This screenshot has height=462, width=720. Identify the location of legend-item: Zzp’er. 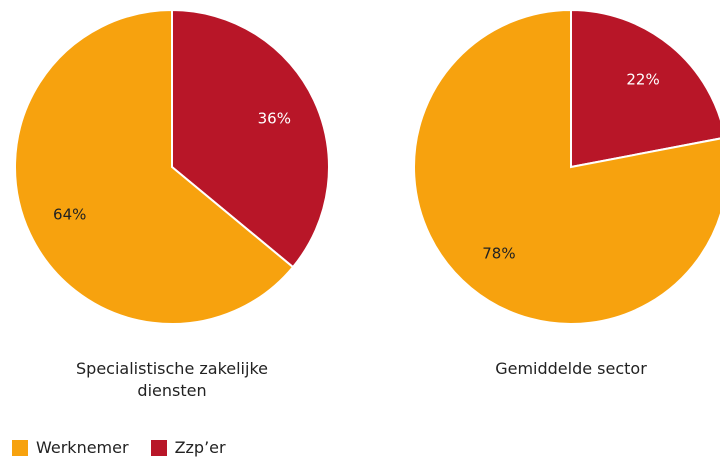
(188, 447).